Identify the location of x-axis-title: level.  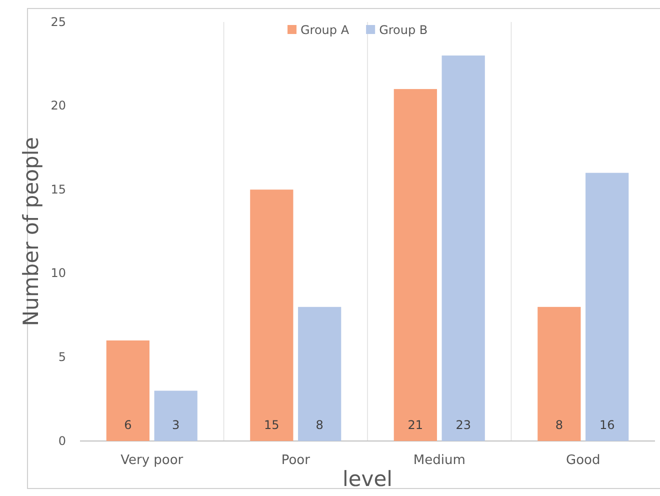
(367, 479).